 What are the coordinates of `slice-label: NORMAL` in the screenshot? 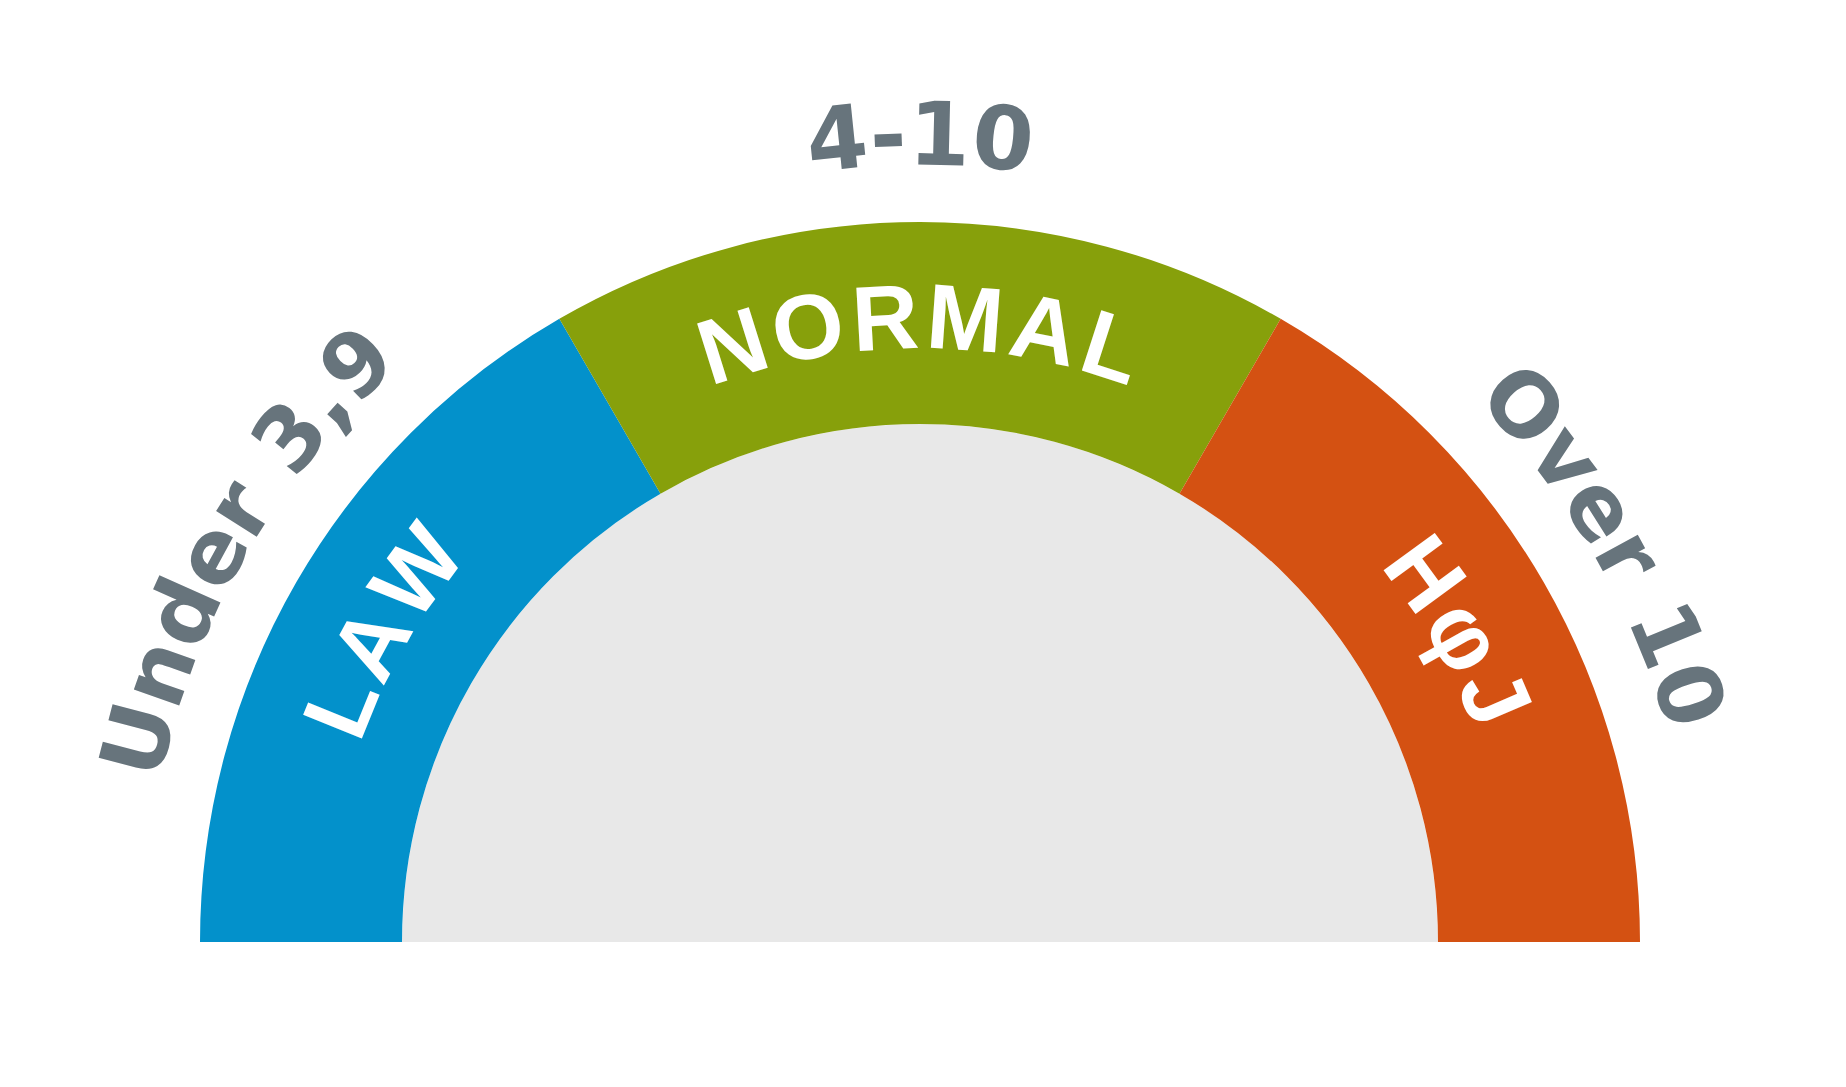 It's located at (920, 334).